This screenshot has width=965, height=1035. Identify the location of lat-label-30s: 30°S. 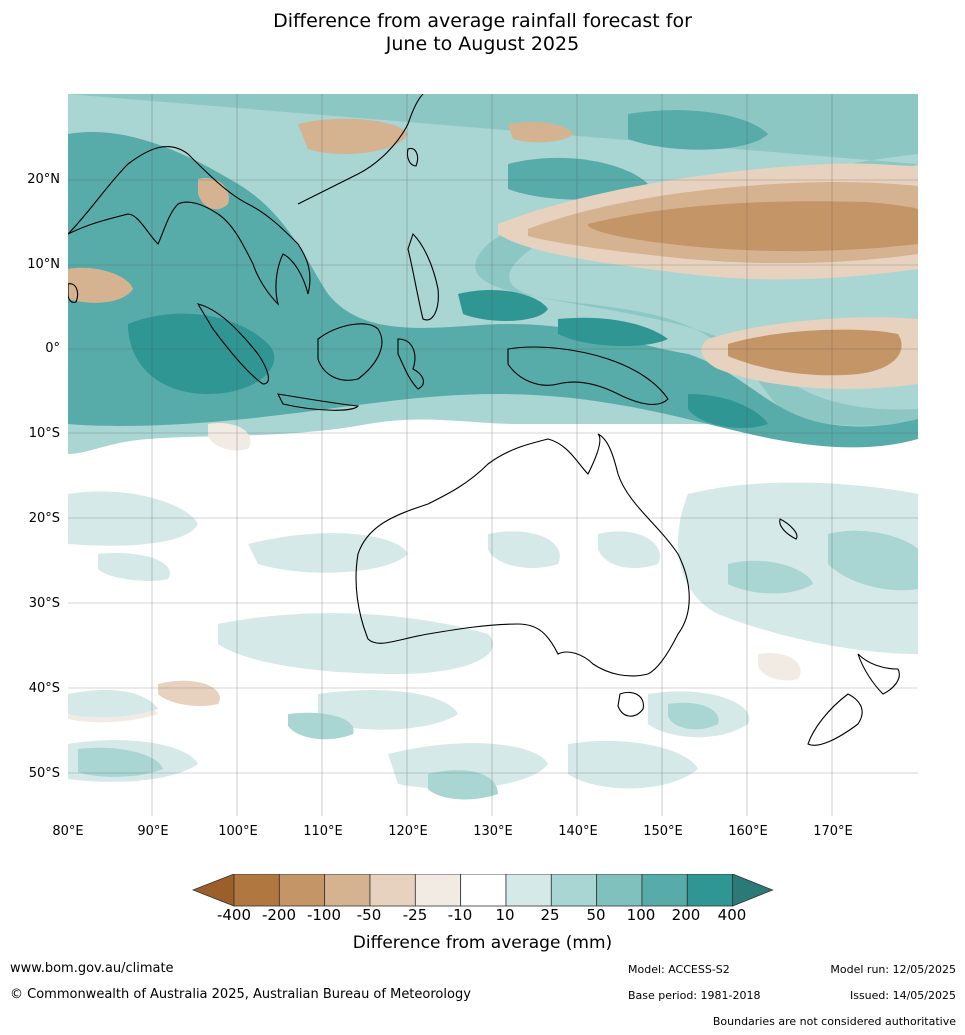
(44, 603).